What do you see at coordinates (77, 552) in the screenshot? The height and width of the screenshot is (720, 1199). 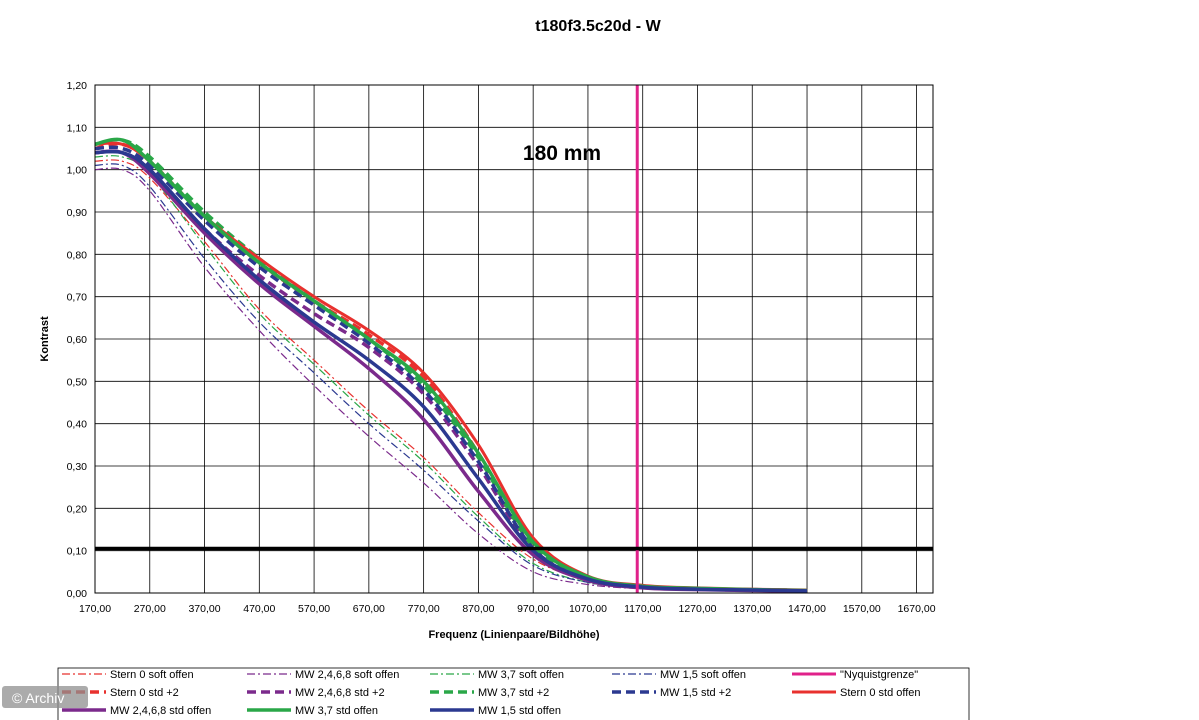 I see `y-tick-label: 0,10` at bounding box center [77, 552].